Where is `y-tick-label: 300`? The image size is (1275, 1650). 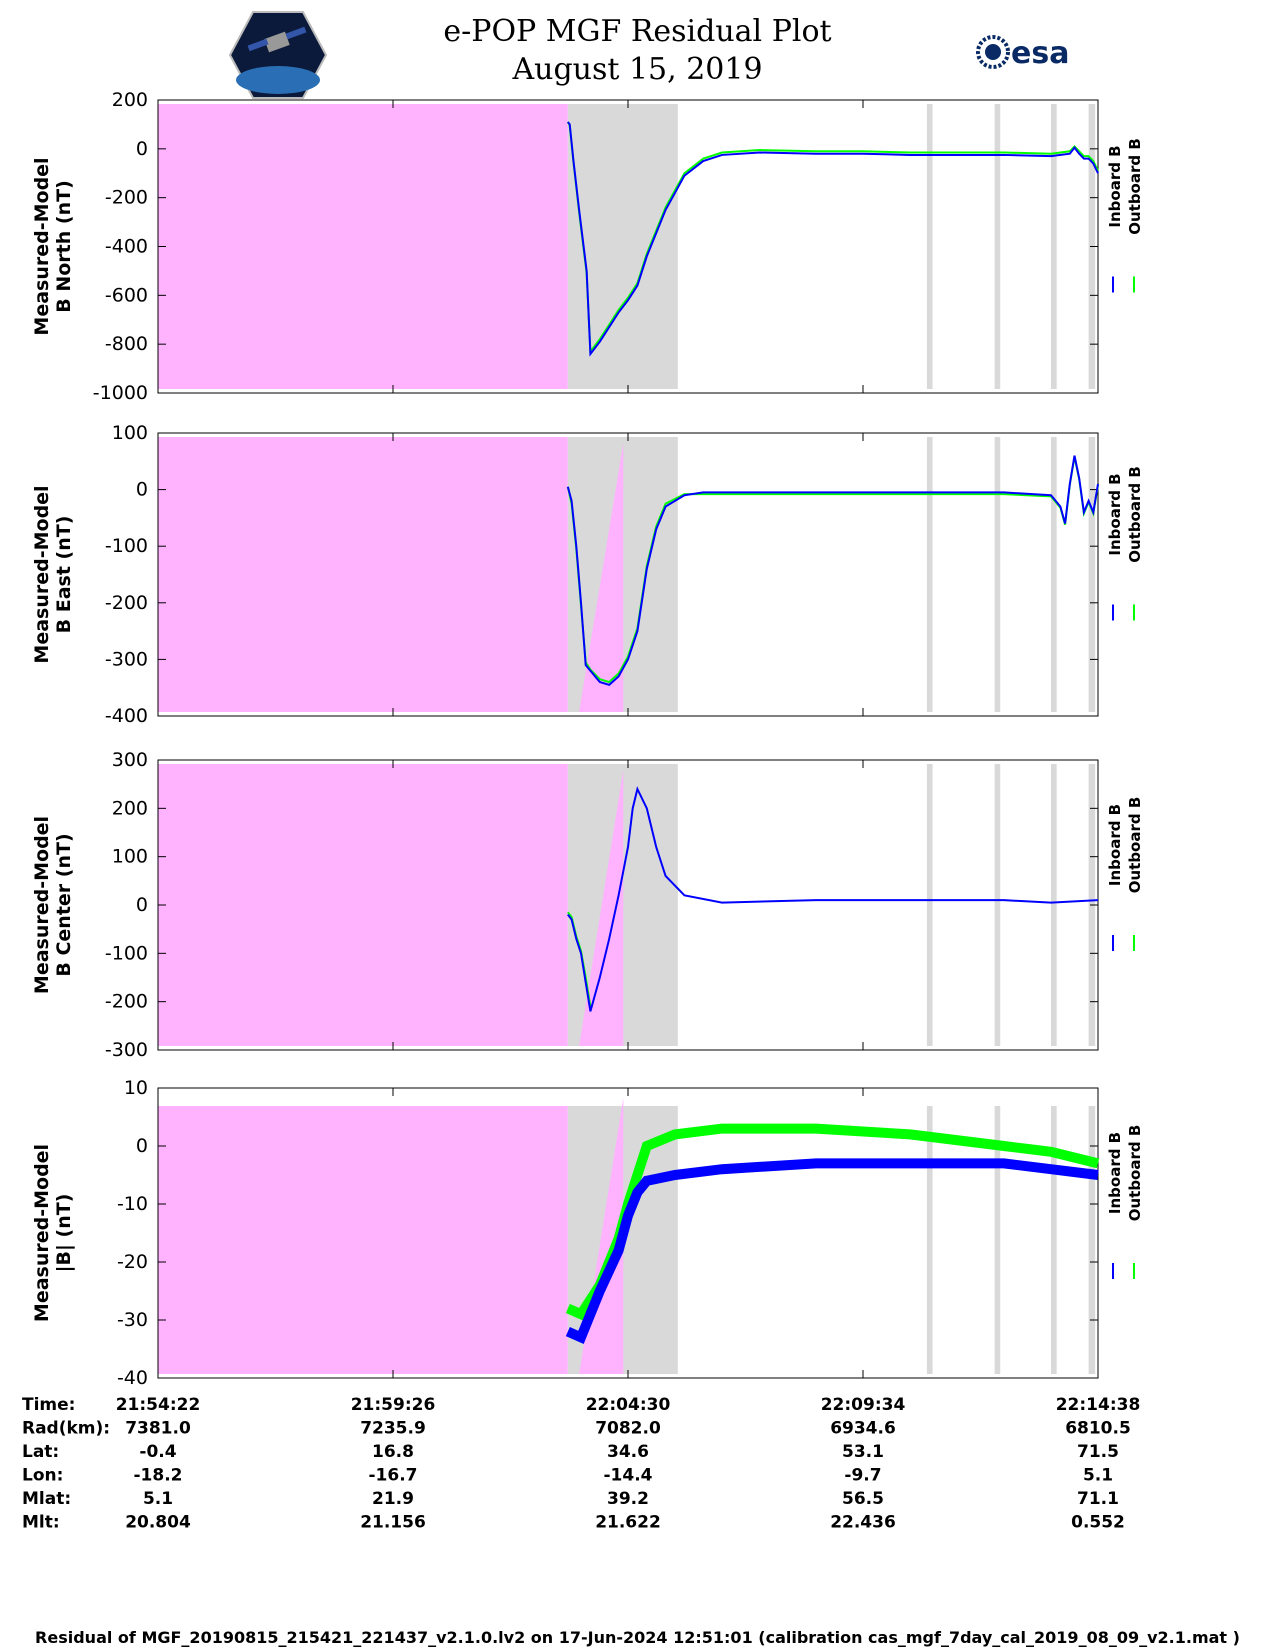 y-tick-label: 300 is located at coordinates (130, 760).